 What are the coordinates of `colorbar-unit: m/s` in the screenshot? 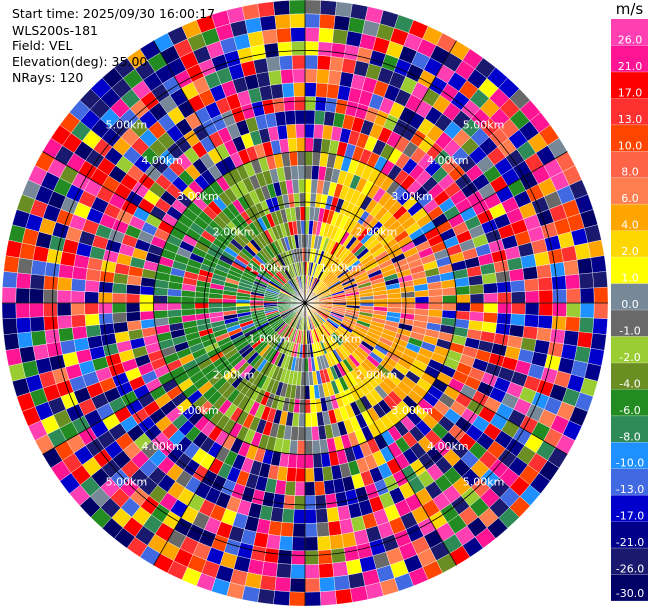 It's located at (629, 9).